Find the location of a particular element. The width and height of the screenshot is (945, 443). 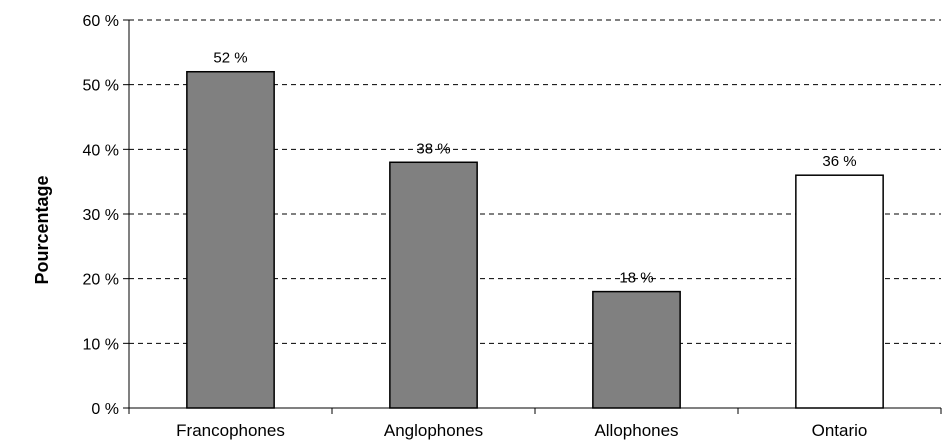

bar-francophones is located at coordinates (230, 239).